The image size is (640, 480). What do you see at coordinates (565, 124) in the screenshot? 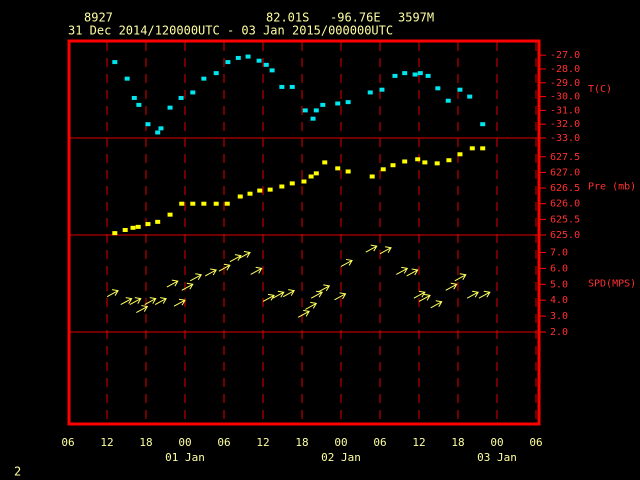
I see `y-tick-label: -32.0` at bounding box center [565, 124].